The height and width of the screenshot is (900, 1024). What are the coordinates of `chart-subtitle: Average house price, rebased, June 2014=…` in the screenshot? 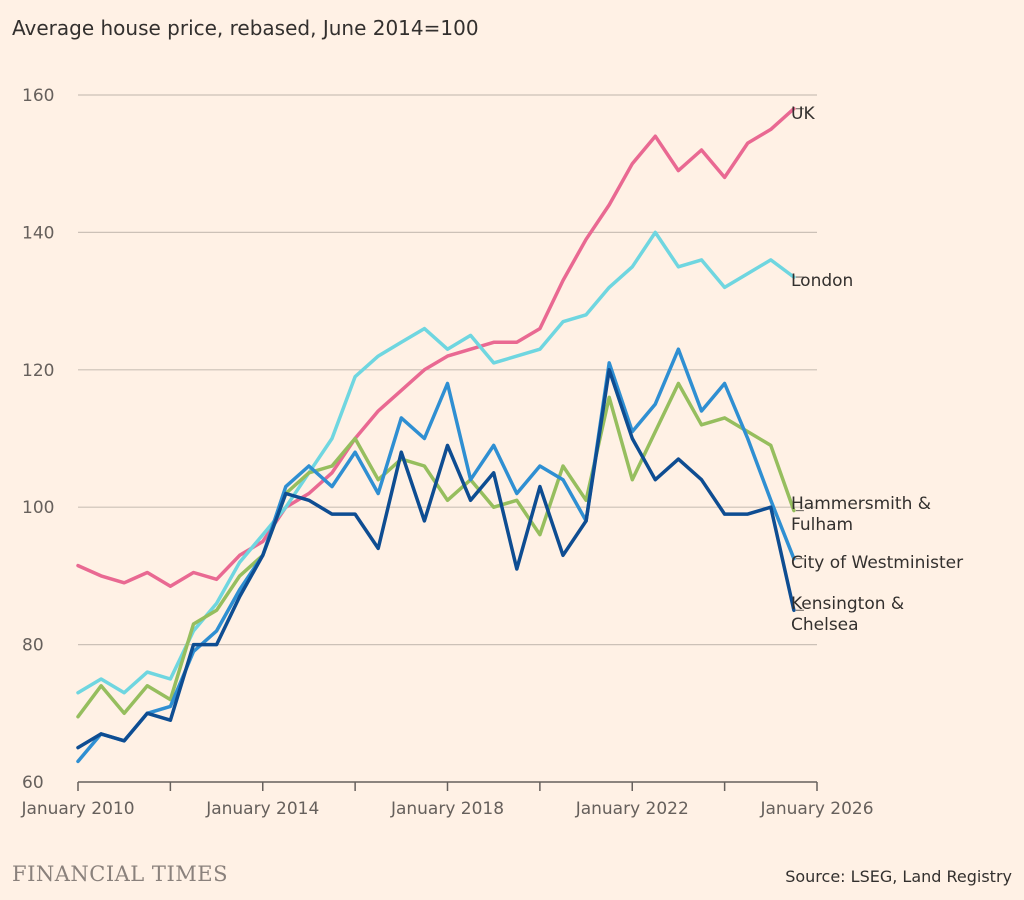 It's located at (245, 28).